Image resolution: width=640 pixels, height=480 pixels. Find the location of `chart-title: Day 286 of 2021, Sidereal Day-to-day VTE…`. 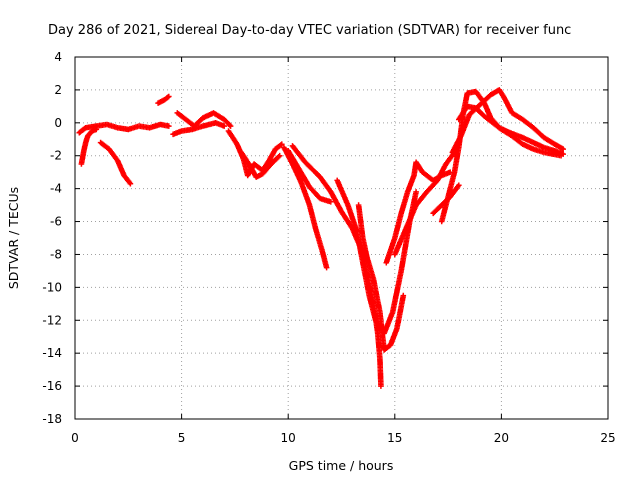

chart-title: Day 286 of 2021, Sidereal Day-to-day VTE… is located at coordinates (309, 30).